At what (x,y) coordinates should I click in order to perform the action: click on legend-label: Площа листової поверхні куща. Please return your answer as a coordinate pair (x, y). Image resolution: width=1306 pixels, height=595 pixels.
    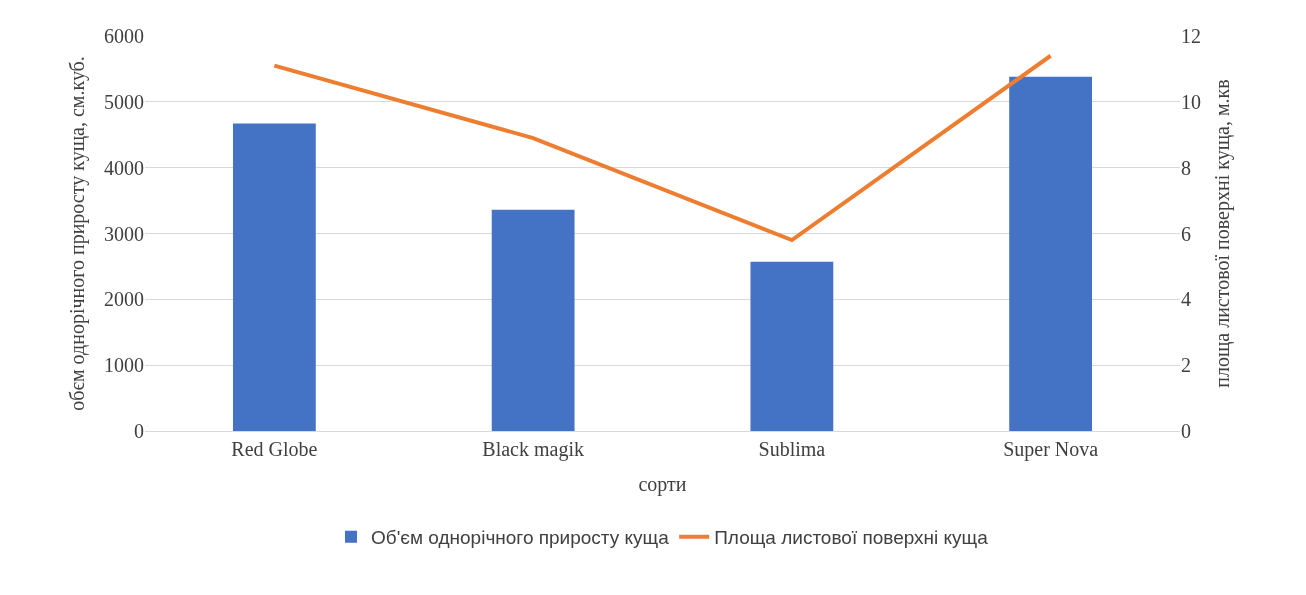
    Looking at the image, I should click on (851, 538).